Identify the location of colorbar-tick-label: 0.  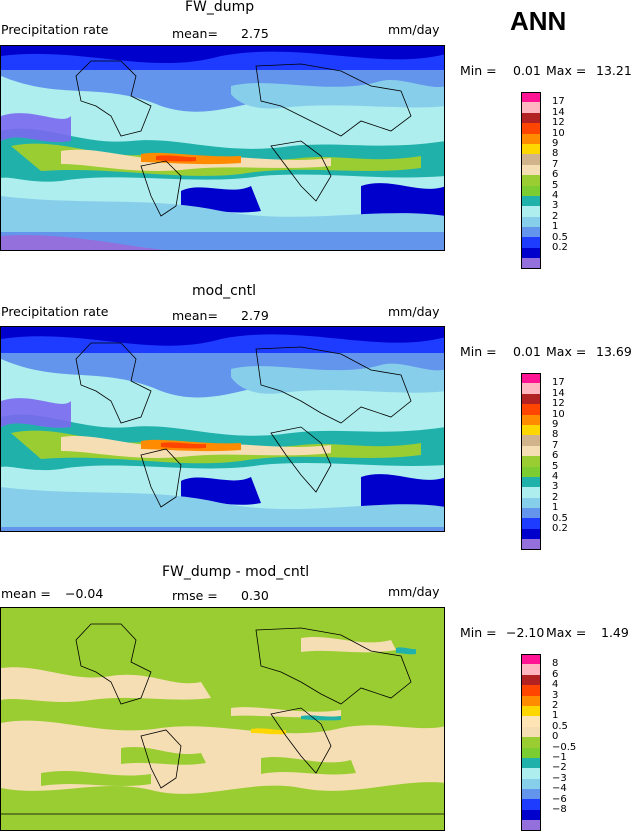
(555, 737).